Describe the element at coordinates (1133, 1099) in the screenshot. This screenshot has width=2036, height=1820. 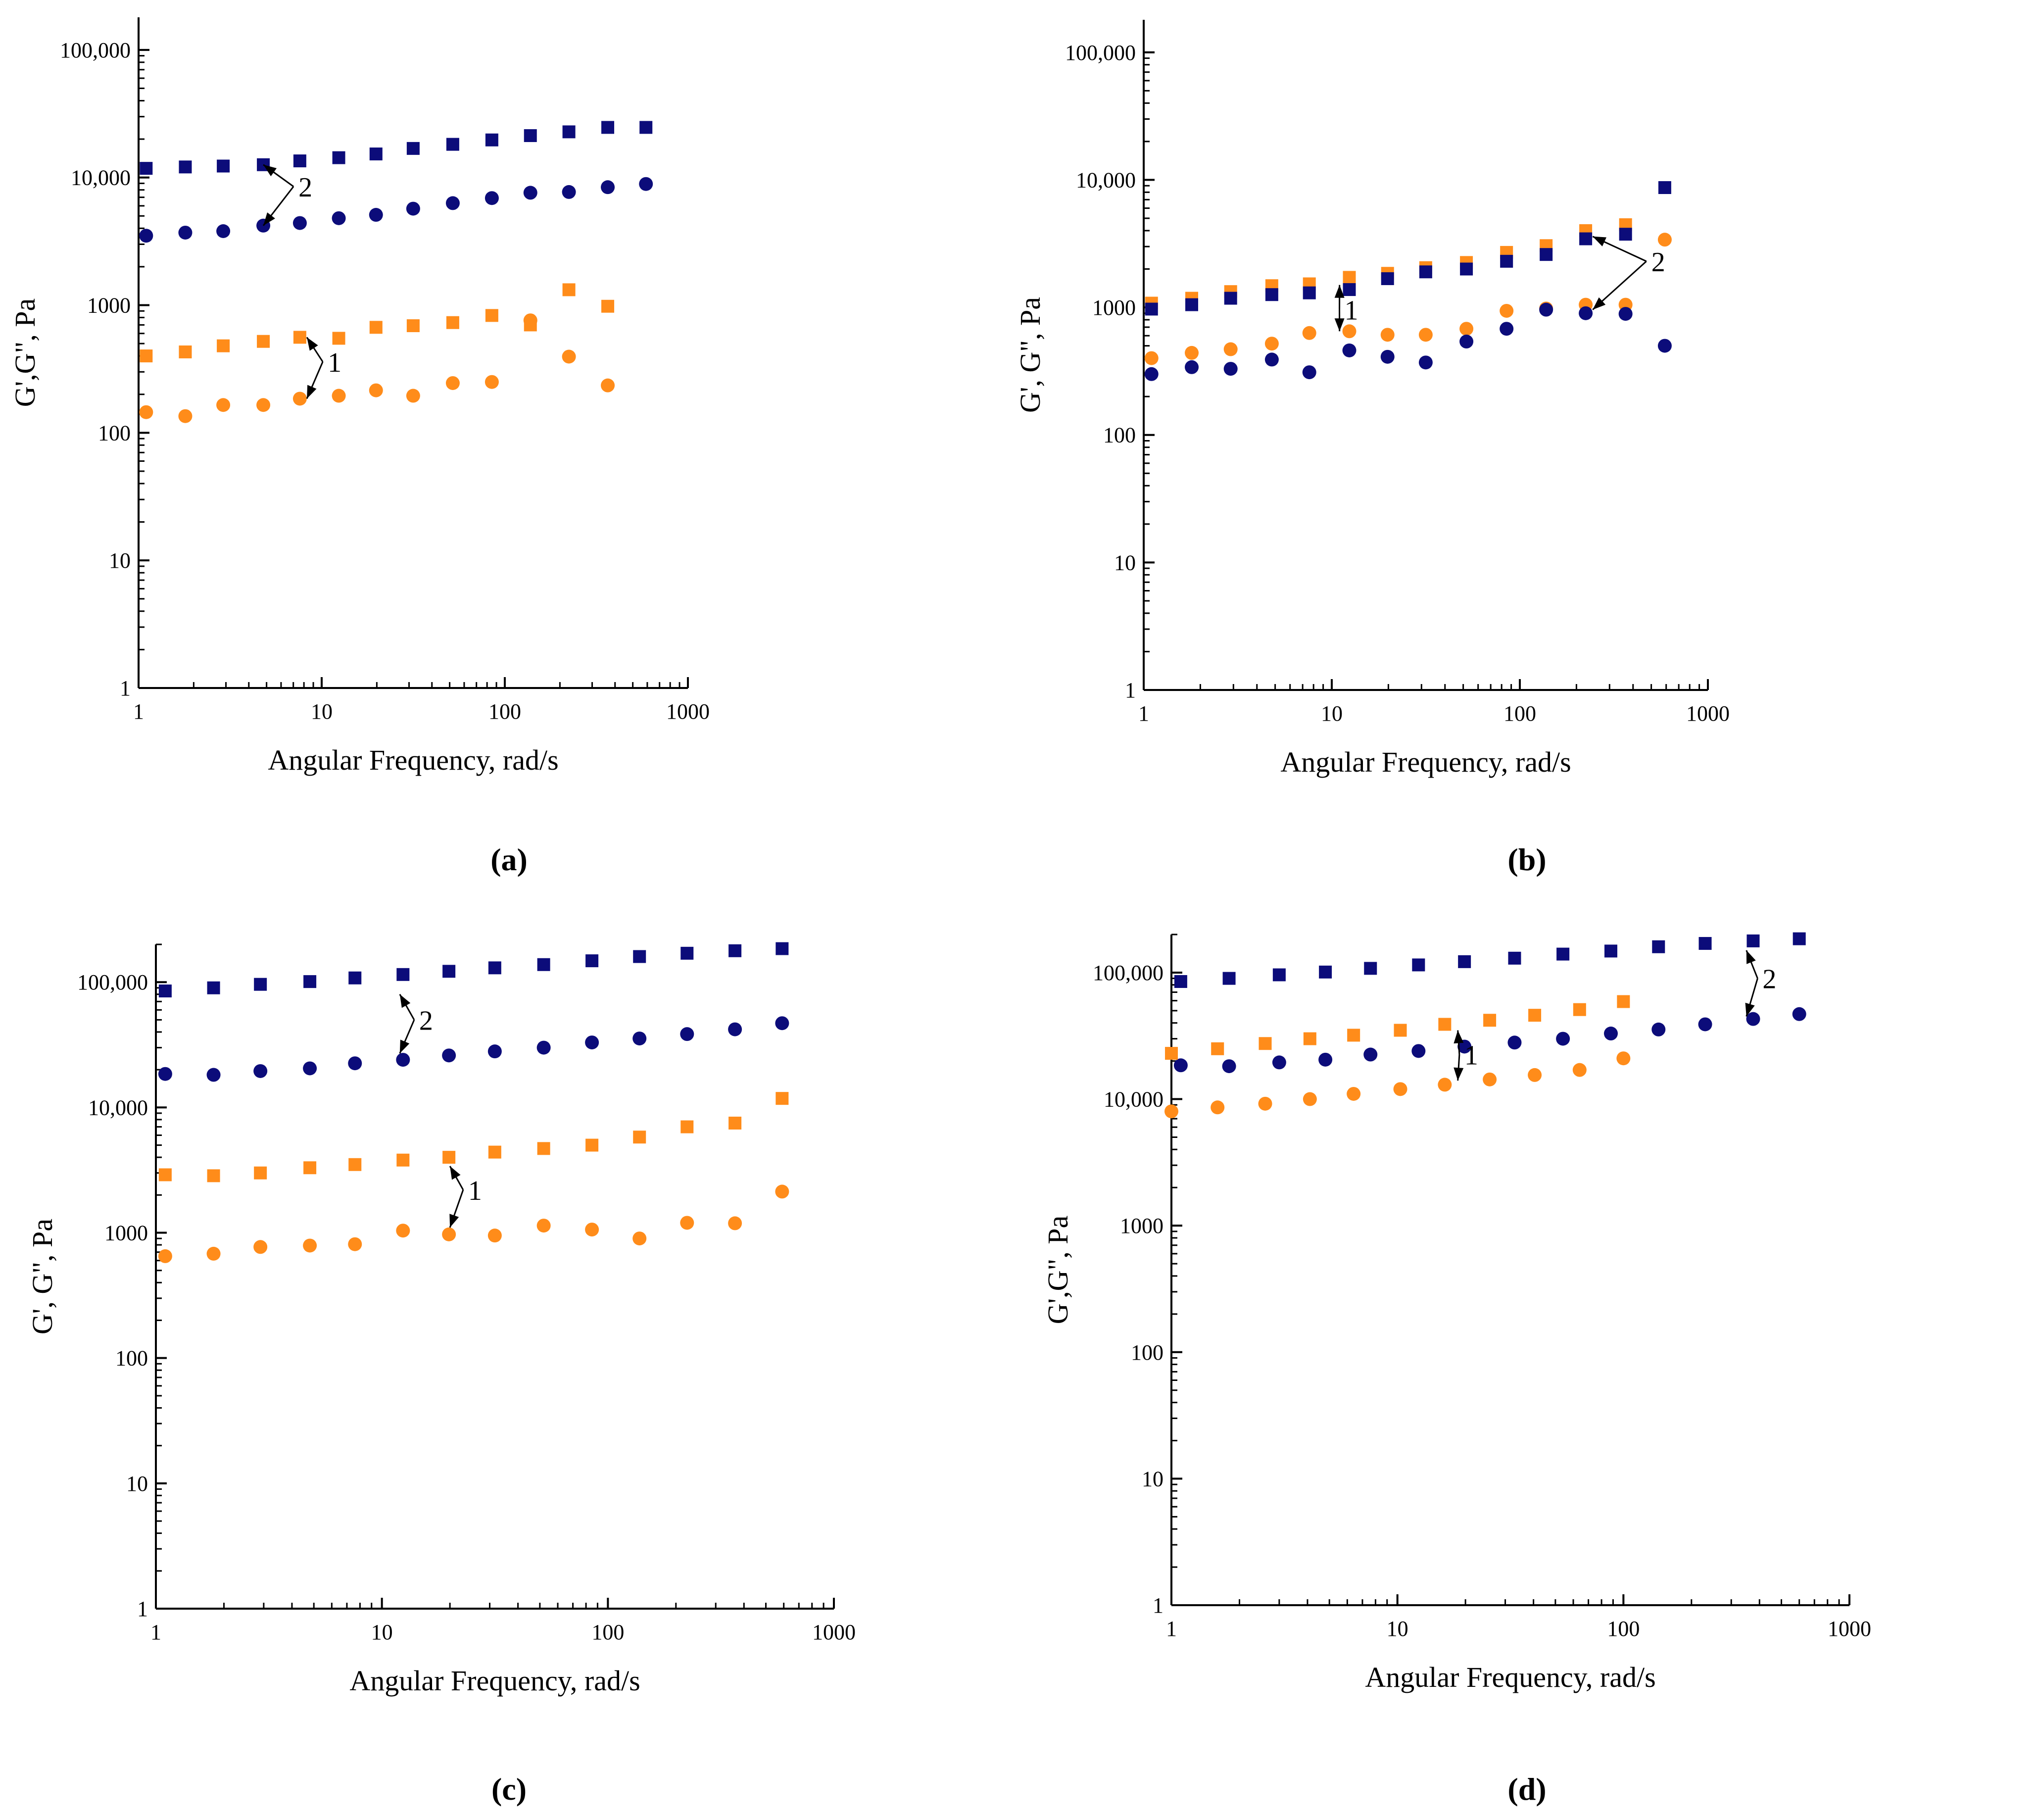
I see `y-tick-label: 10,000` at that location.